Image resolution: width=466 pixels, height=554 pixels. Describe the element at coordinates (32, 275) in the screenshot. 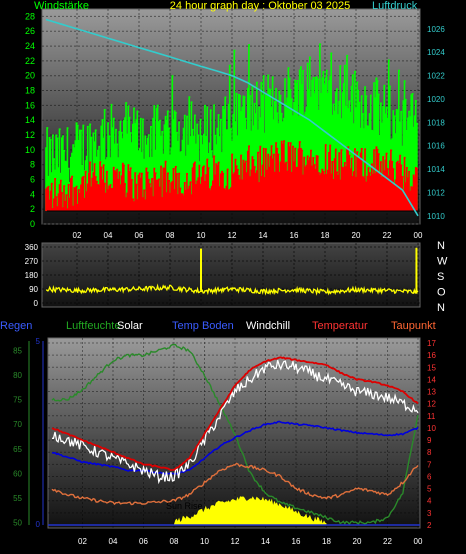

I see `direction-tick-label: 180` at that location.